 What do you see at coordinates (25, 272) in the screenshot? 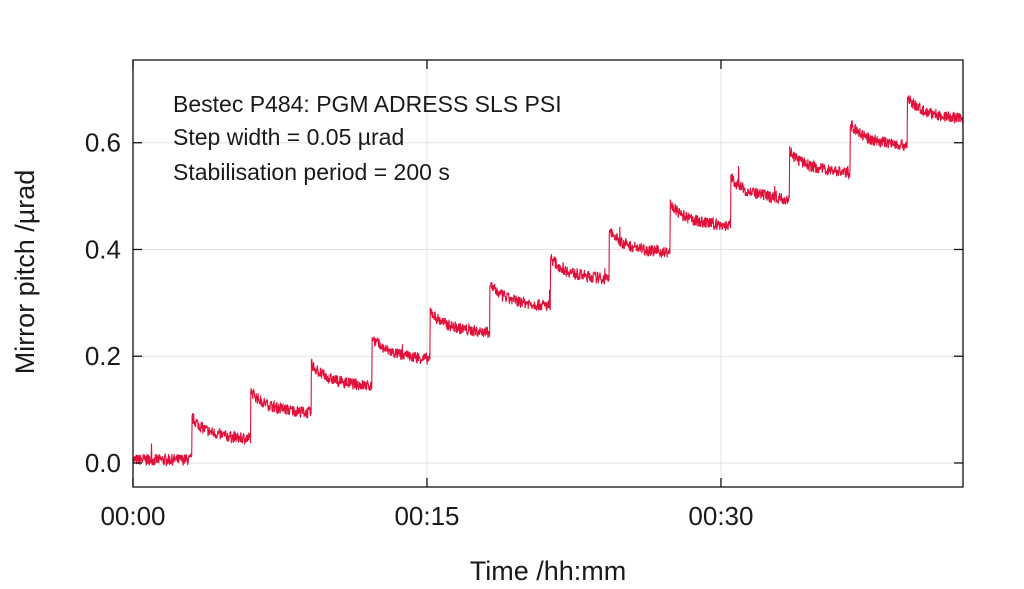
I see `y-axis-label: Mirror pitch /µrad` at bounding box center [25, 272].